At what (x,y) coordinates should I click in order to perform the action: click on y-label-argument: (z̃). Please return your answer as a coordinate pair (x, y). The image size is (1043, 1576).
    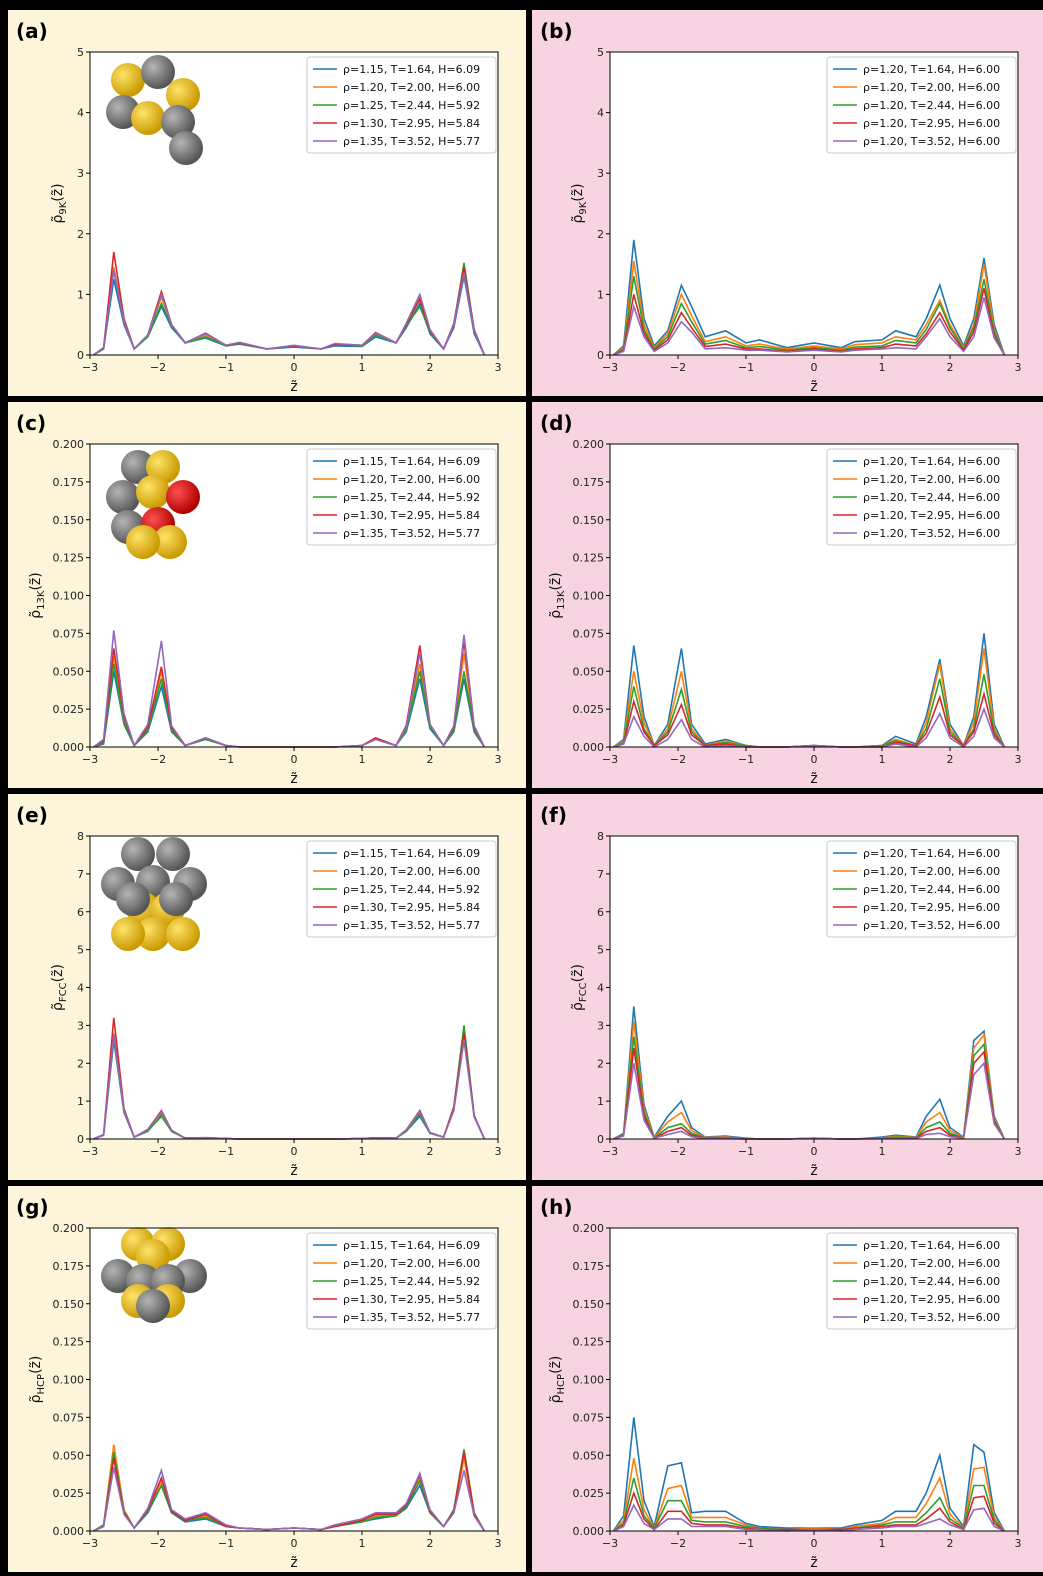
    Looking at the image, I should click on (578, 973).